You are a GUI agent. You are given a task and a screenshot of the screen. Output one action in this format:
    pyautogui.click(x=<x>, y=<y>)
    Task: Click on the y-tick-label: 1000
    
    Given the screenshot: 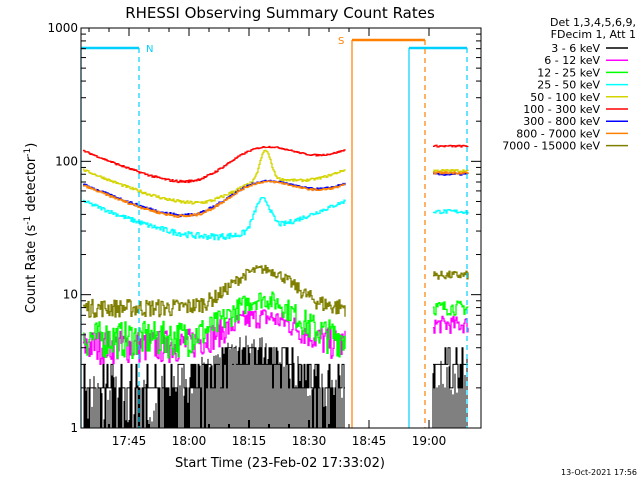 What is the action you would take?
    pyautogui.click(x=62, y=28)
    